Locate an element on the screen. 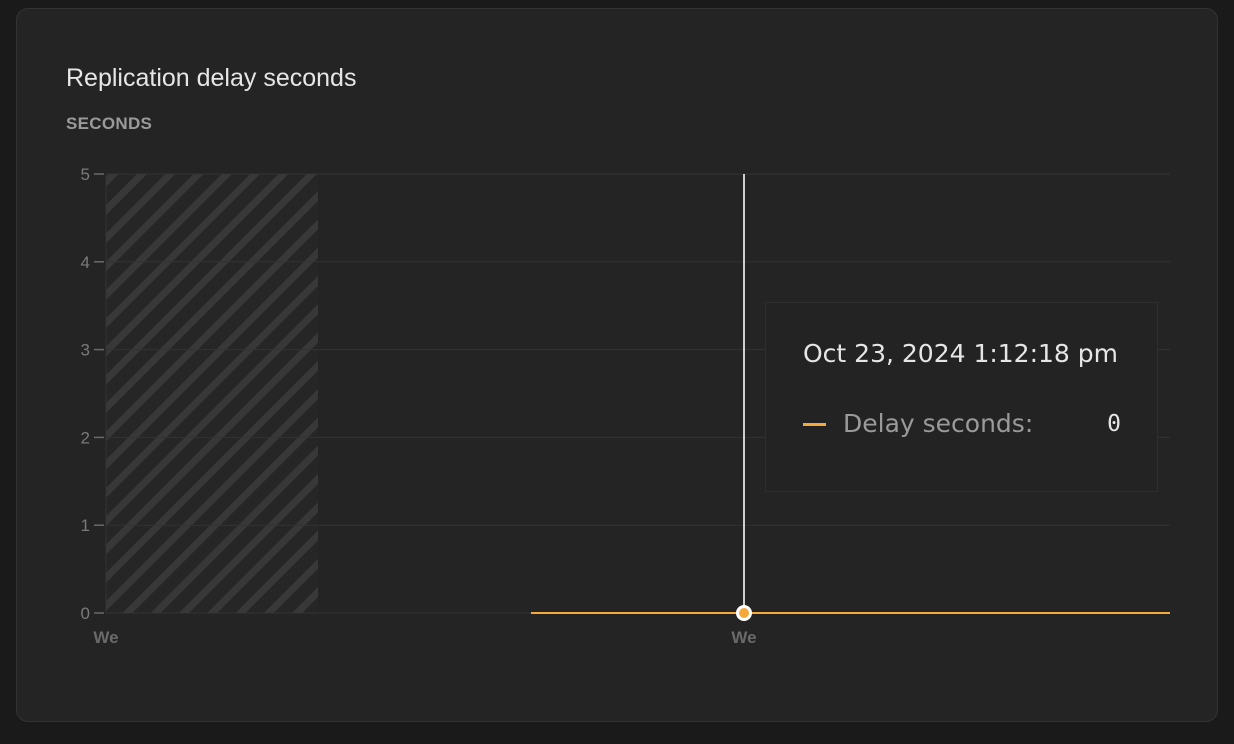  tooltip-series-value: 0 is located at coordinates (1114, 424).